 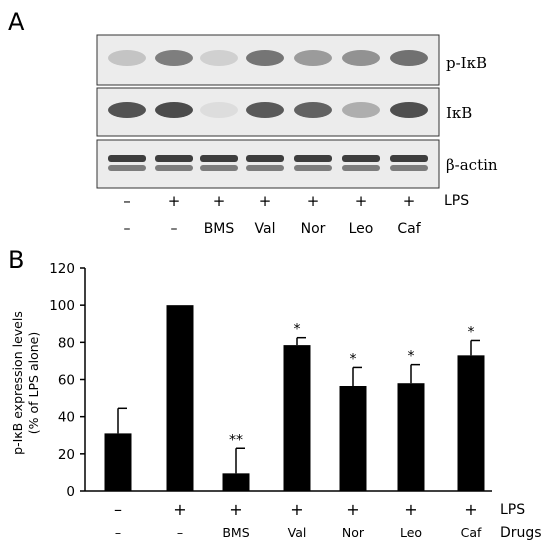 I want to click on panel-a-drug-label: BMS, so click(x=219, y=229).